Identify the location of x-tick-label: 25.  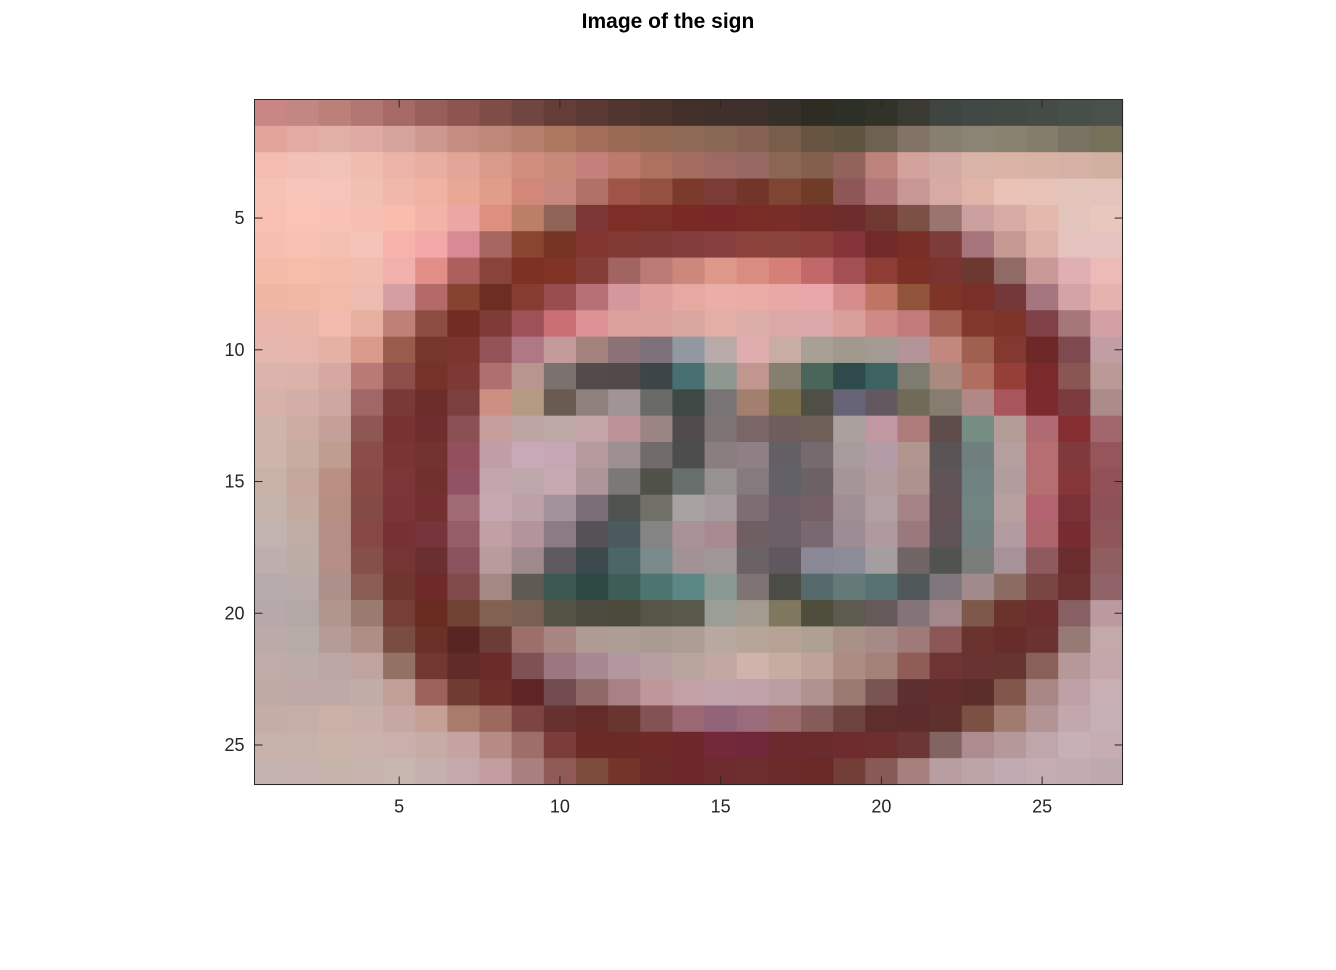
(1042, 807).